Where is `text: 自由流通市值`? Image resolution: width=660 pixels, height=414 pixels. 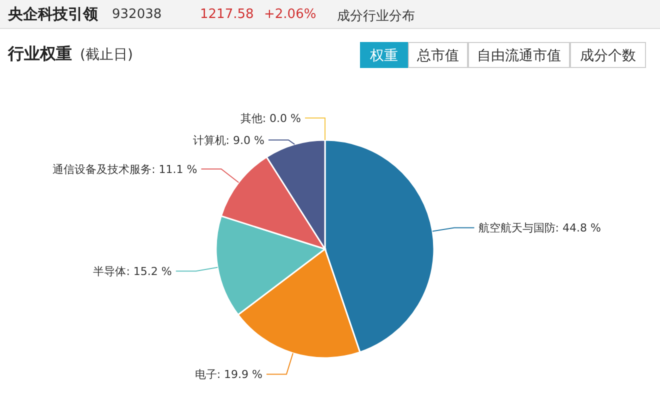
text: 自由流通市值 is located at coordinates (519, 55).